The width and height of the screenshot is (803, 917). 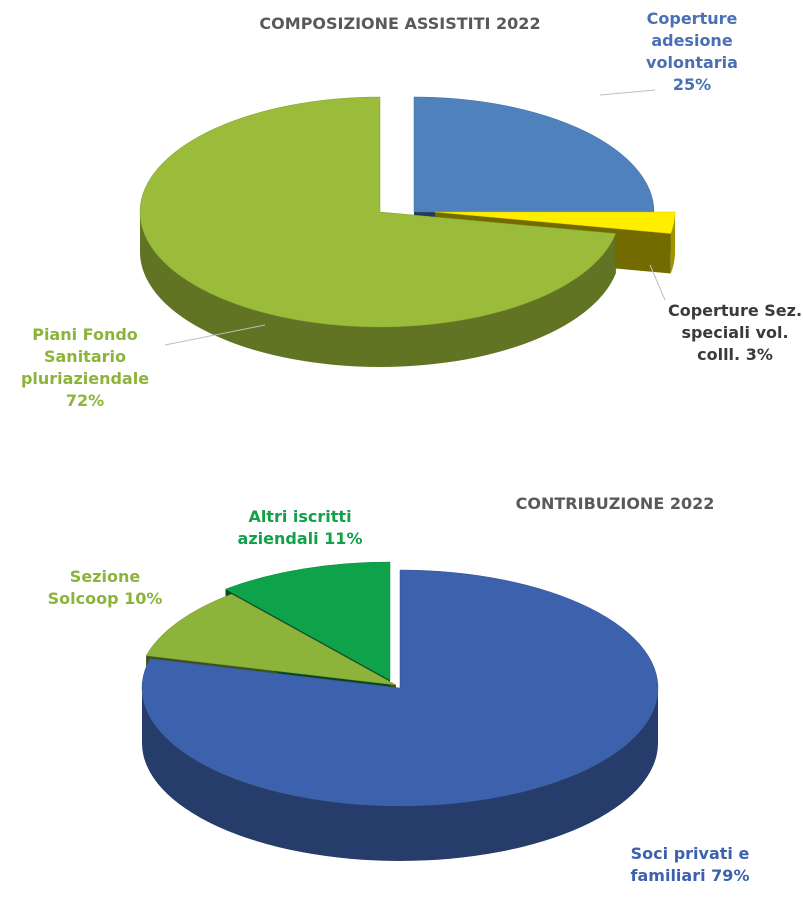 I want to click on slice-category: Coperture Sez. speciali vol. colll., so click(x=735, y=332).